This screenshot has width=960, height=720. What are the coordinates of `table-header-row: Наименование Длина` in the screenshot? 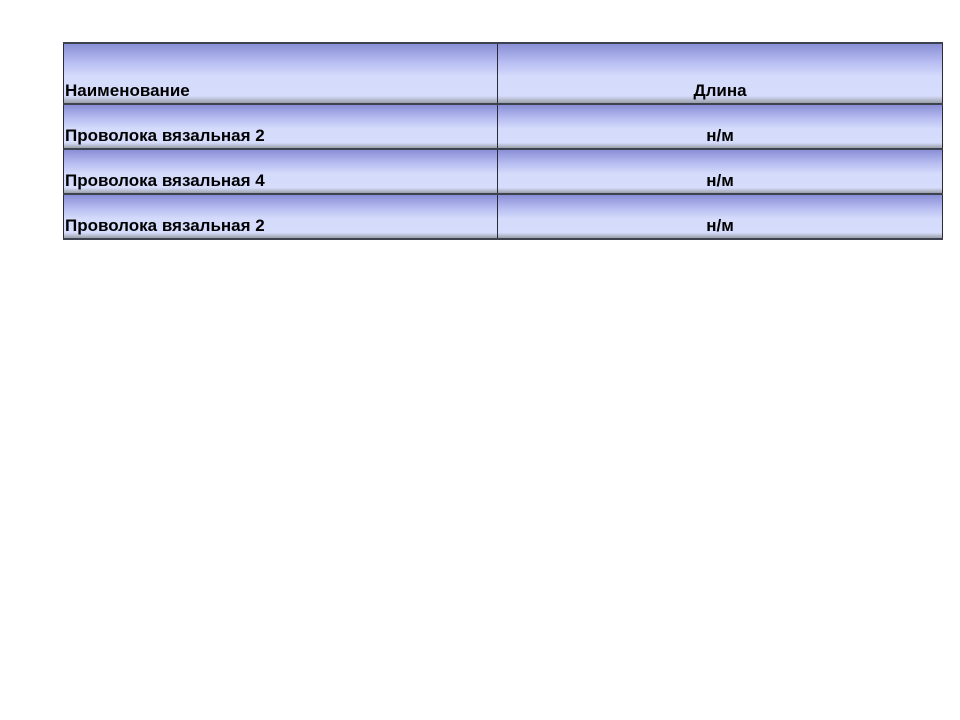 It's located at (503, 73).